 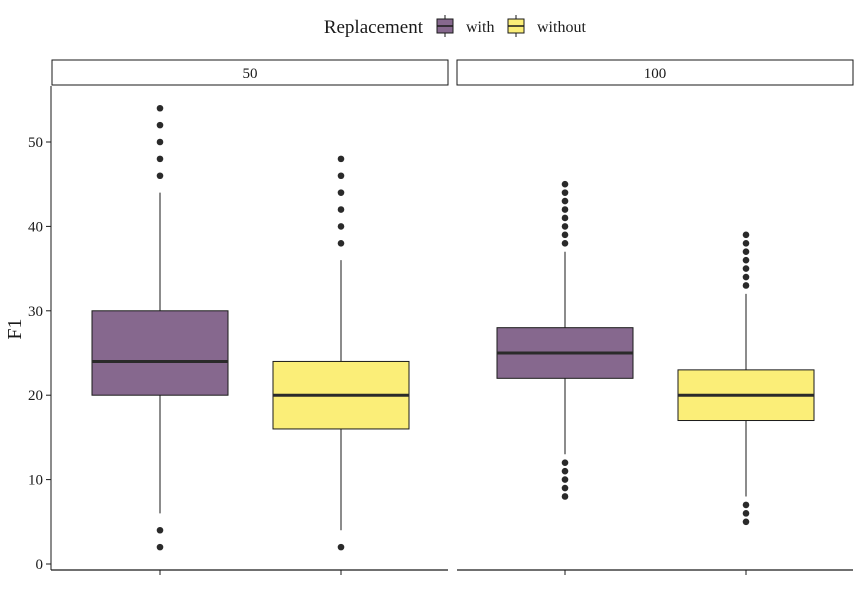 What do you see at coordinates (35, 312) in the screenshot?
I see `y-tick-label: 30` at bounding box center [35, 312].